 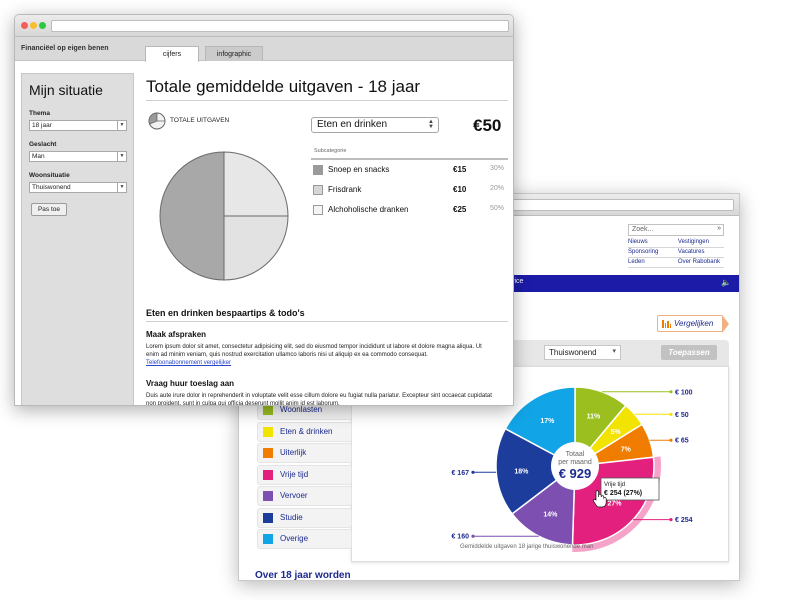 I want to click on top-links-row: Nieuws Vestigingen, so click(x=676, y=243).